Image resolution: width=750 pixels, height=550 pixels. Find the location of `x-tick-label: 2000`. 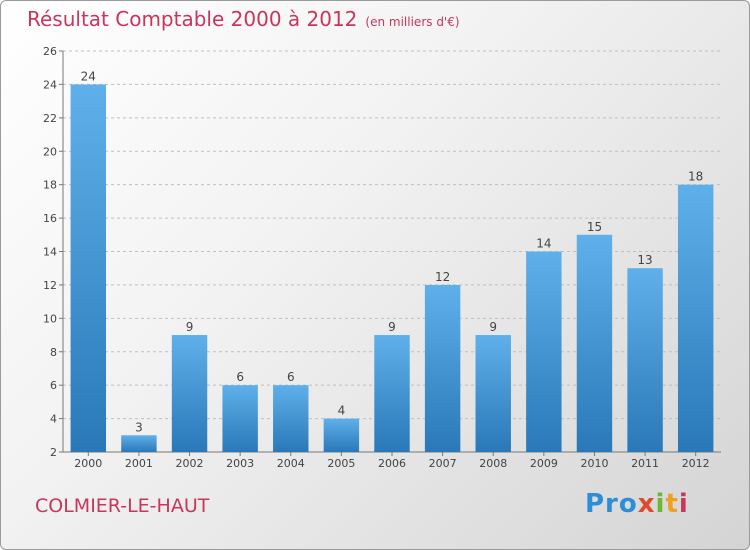

x-tick-label: 2000 is located at coordinates (88, 463).